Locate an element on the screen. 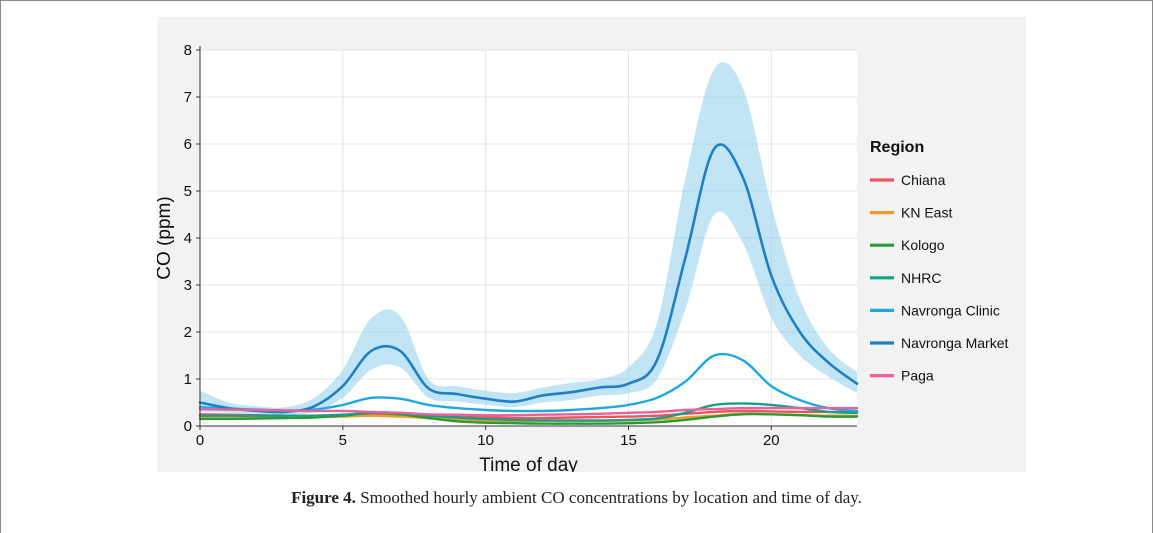  caption-label: Figure 4. is located at coordinates (323, 497).